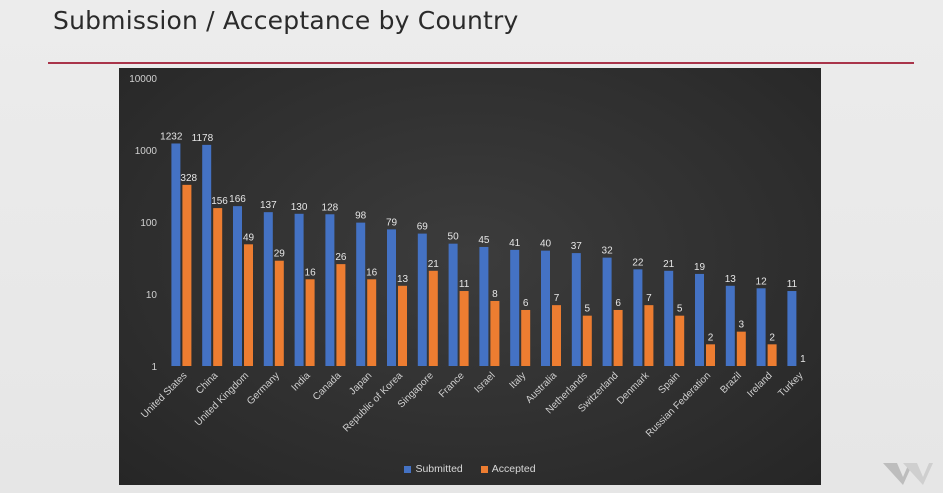 The height and width of the screenshot is (493, 943). Describe the element at coordinates (219, 201) in the screenshot. I see `data-label-accepted: 156` at that location.